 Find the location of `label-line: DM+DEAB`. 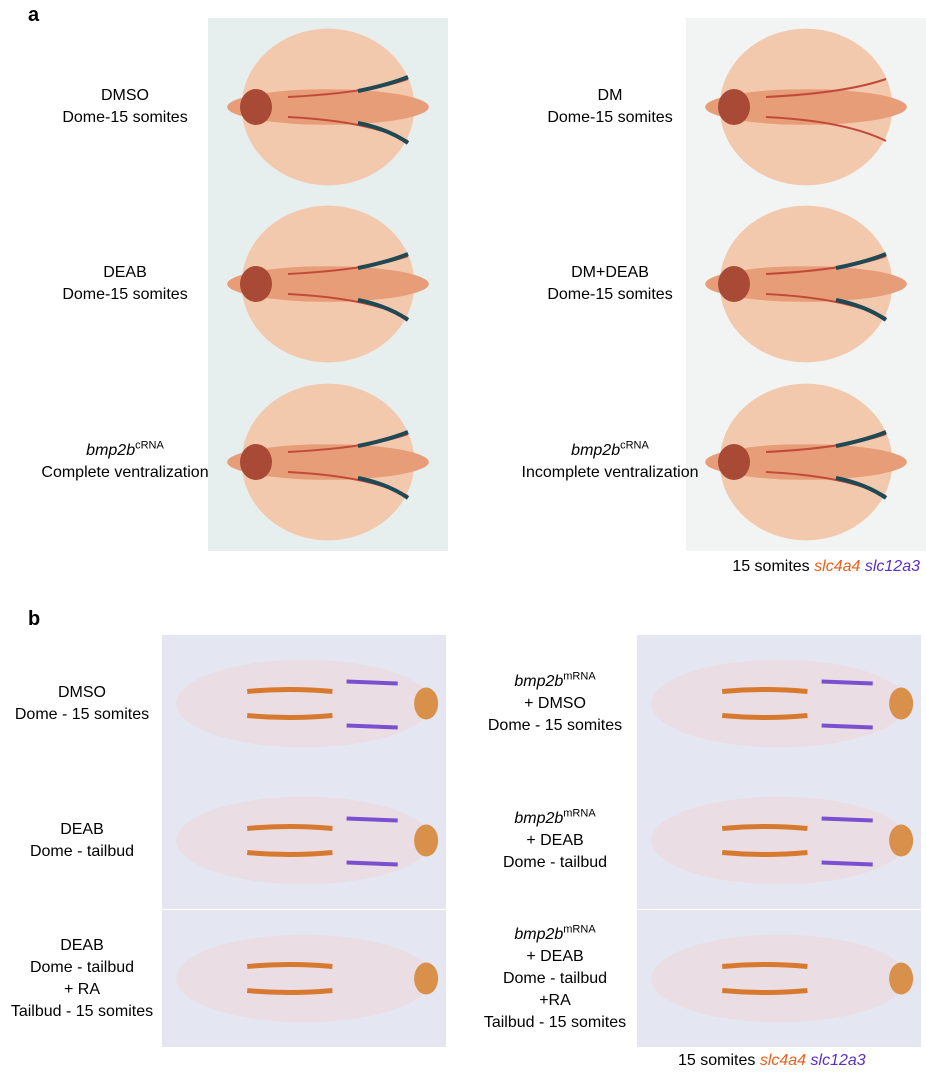

label-line: DM+DEAB is located at coordinates (610, 273).